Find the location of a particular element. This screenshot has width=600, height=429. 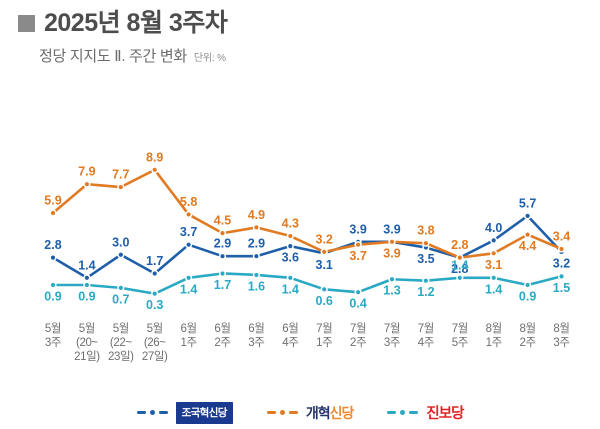

data-point-label: 5.9 is located at coordinates (52, 201).